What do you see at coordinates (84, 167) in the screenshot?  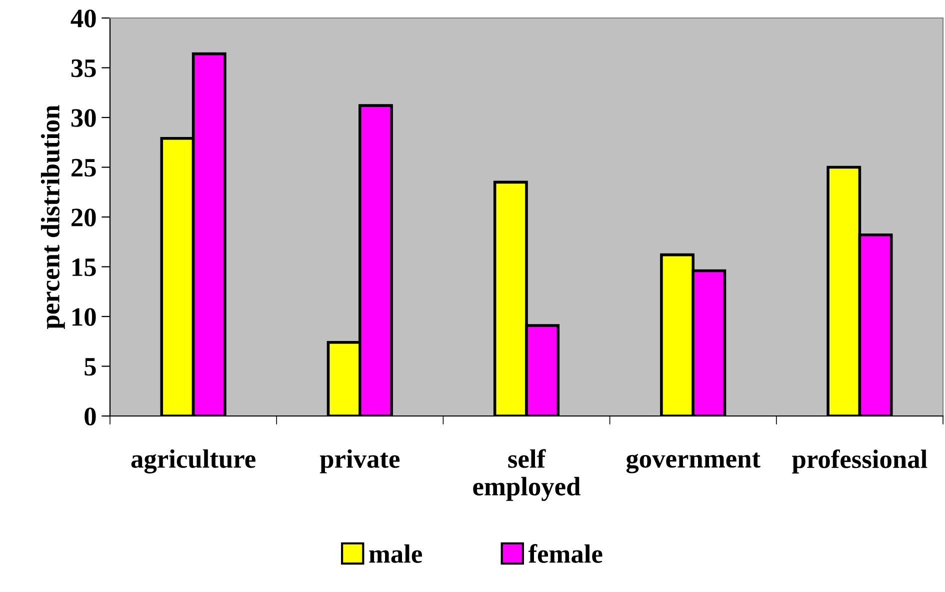 I see `y-tick-label: 25` at bounding box center [84, 167].